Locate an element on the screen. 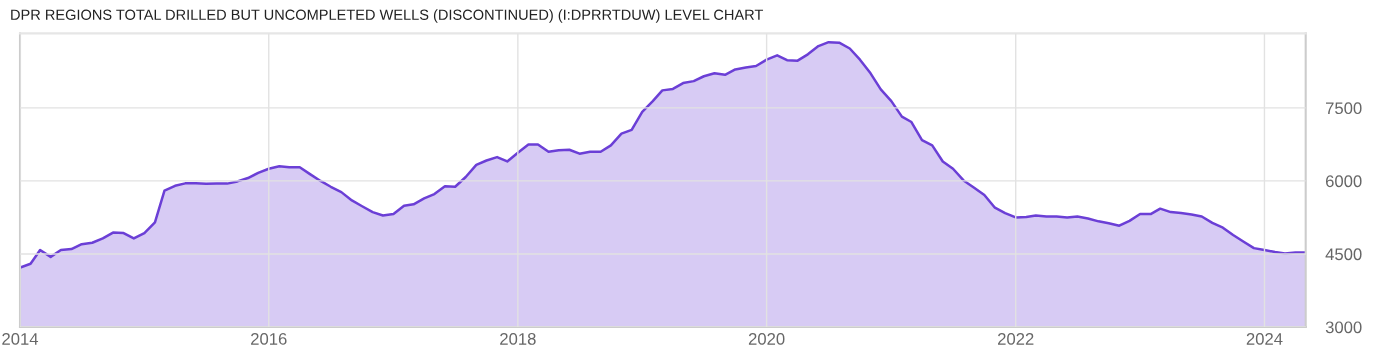 This screenshot has height=357, width=1400. y-tick-label: 7500 is located at coordinates (1344, 108).